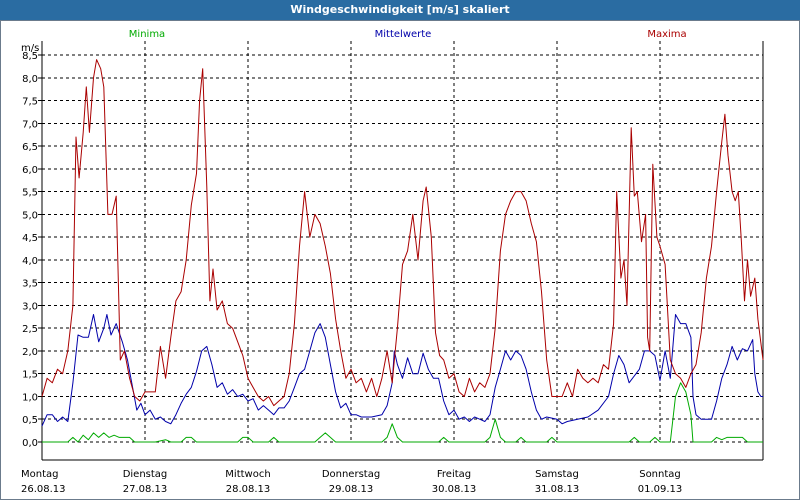  I want to click on x-tick-weekday: Montag, so click(39, 474).